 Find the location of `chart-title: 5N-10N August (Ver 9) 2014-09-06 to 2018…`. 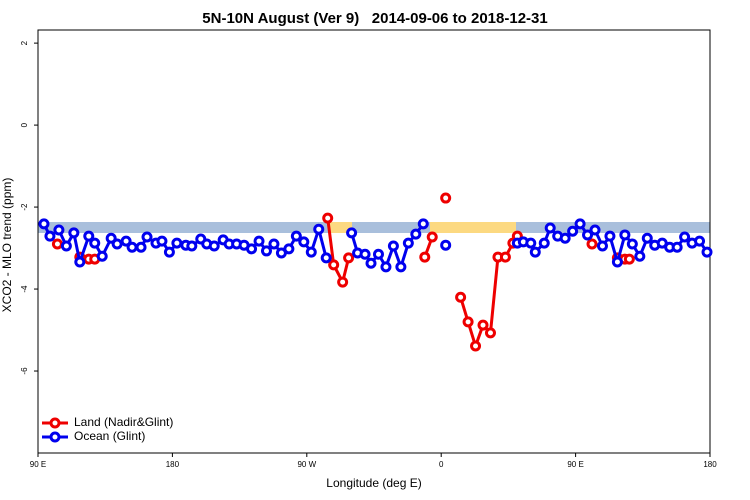

chart-title: 5N-10N August (Ver 9) 2014-09-06 to 2018… is located at coordinates (374, 18).